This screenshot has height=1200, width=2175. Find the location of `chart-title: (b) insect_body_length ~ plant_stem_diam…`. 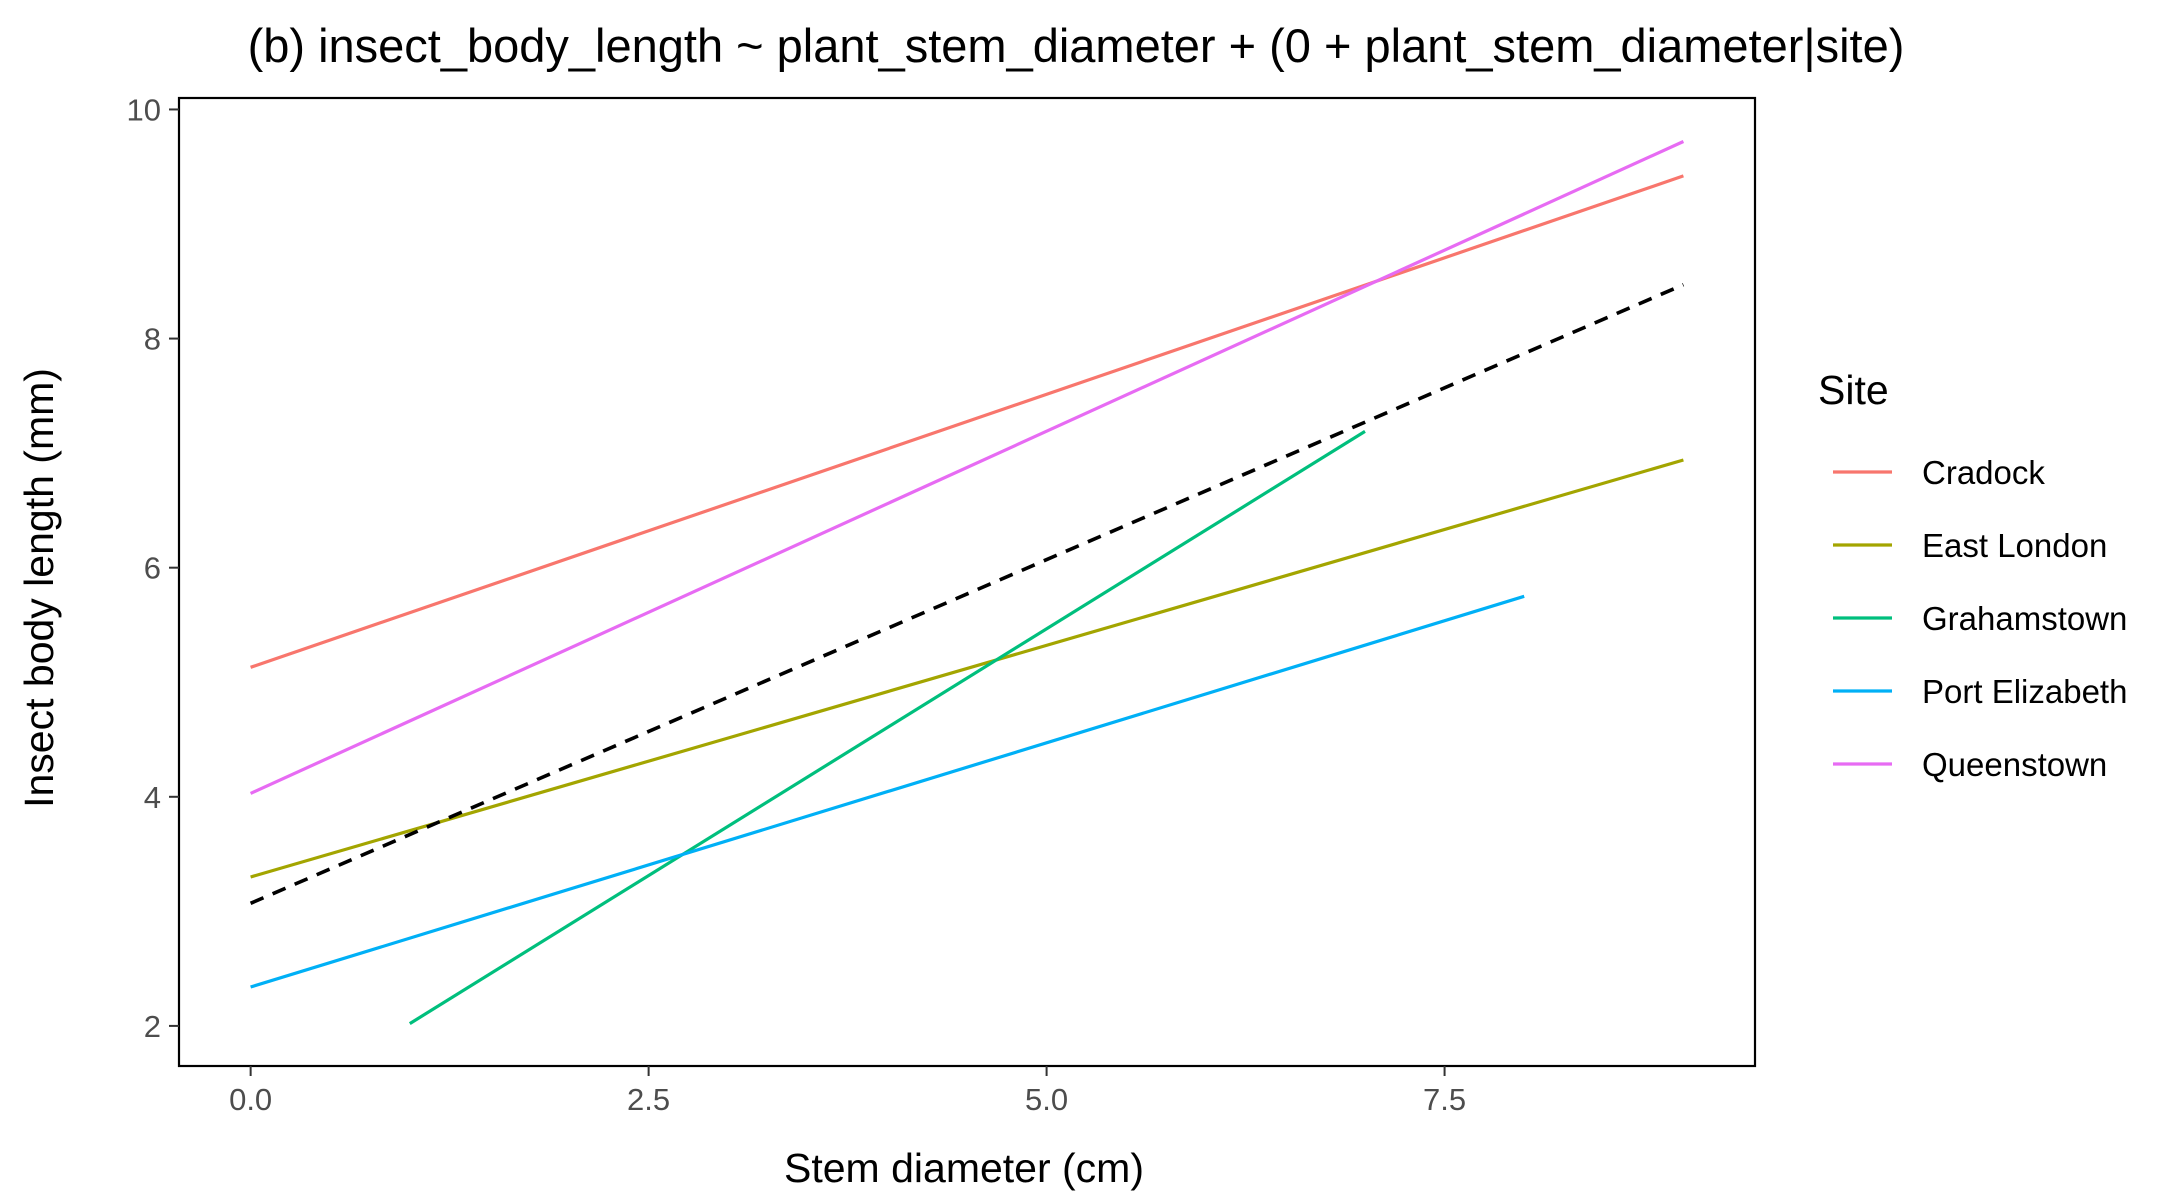

chart-title: (b) insect_body_length ~ plant_stem_diam… is located at coordinates (1076, 45).